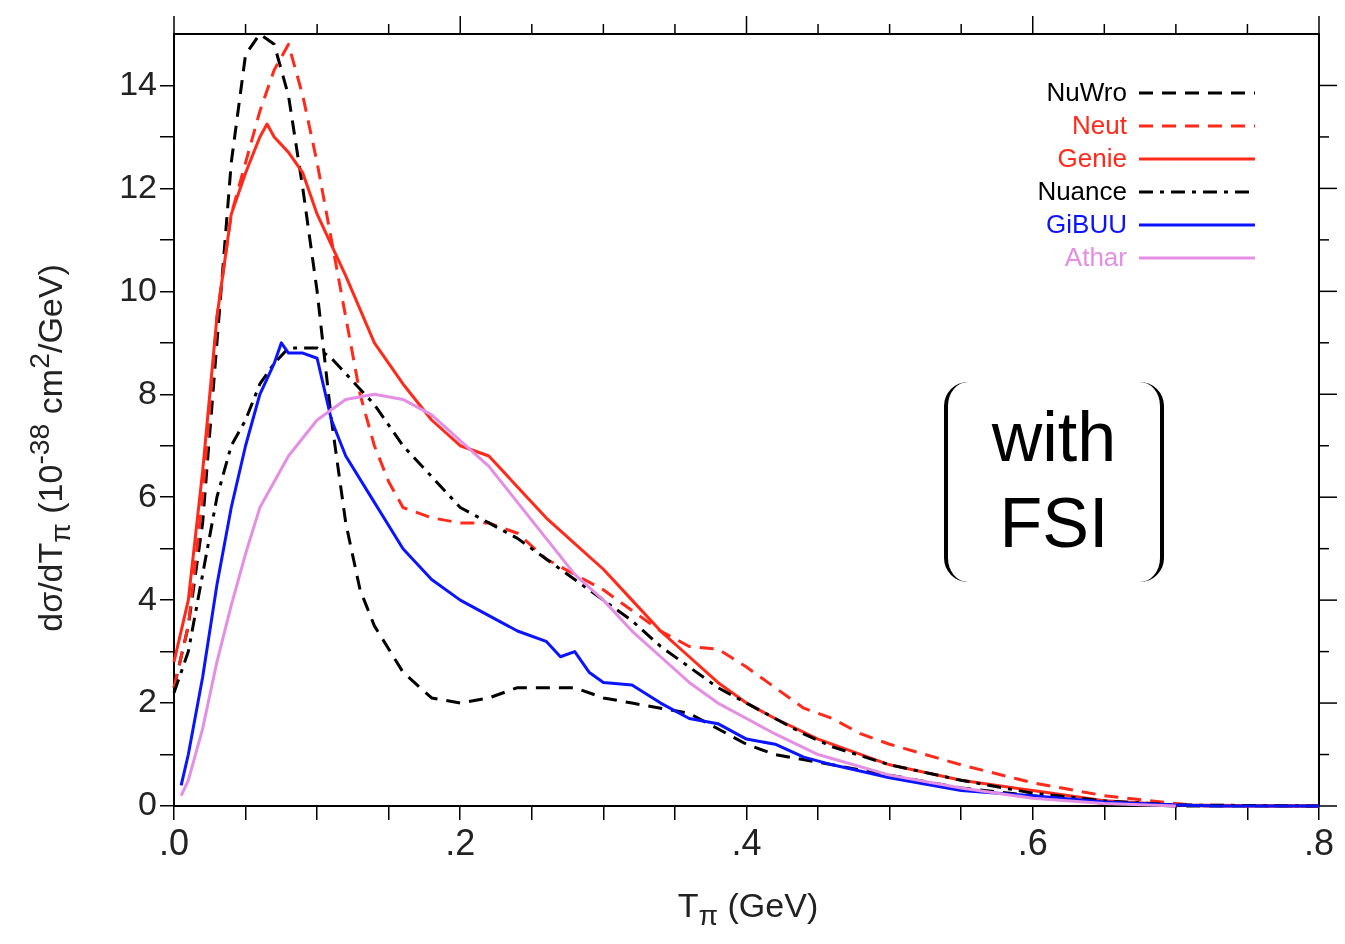 This screenshot has width=1345, height=944. I want to click on legend-label: Athar, so click(1095, 257).